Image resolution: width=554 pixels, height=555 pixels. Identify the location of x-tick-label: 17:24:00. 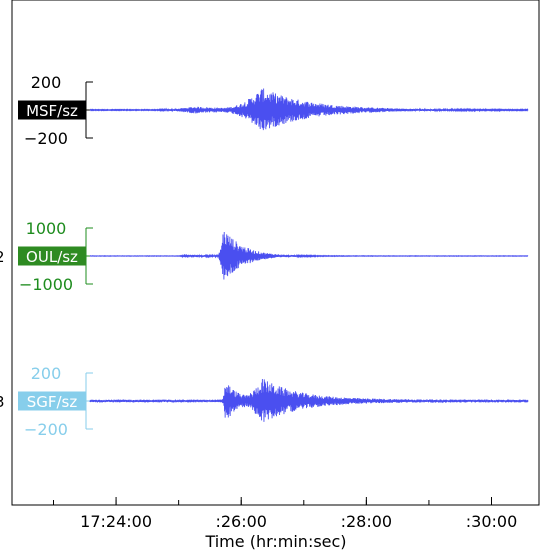
(116, 521).